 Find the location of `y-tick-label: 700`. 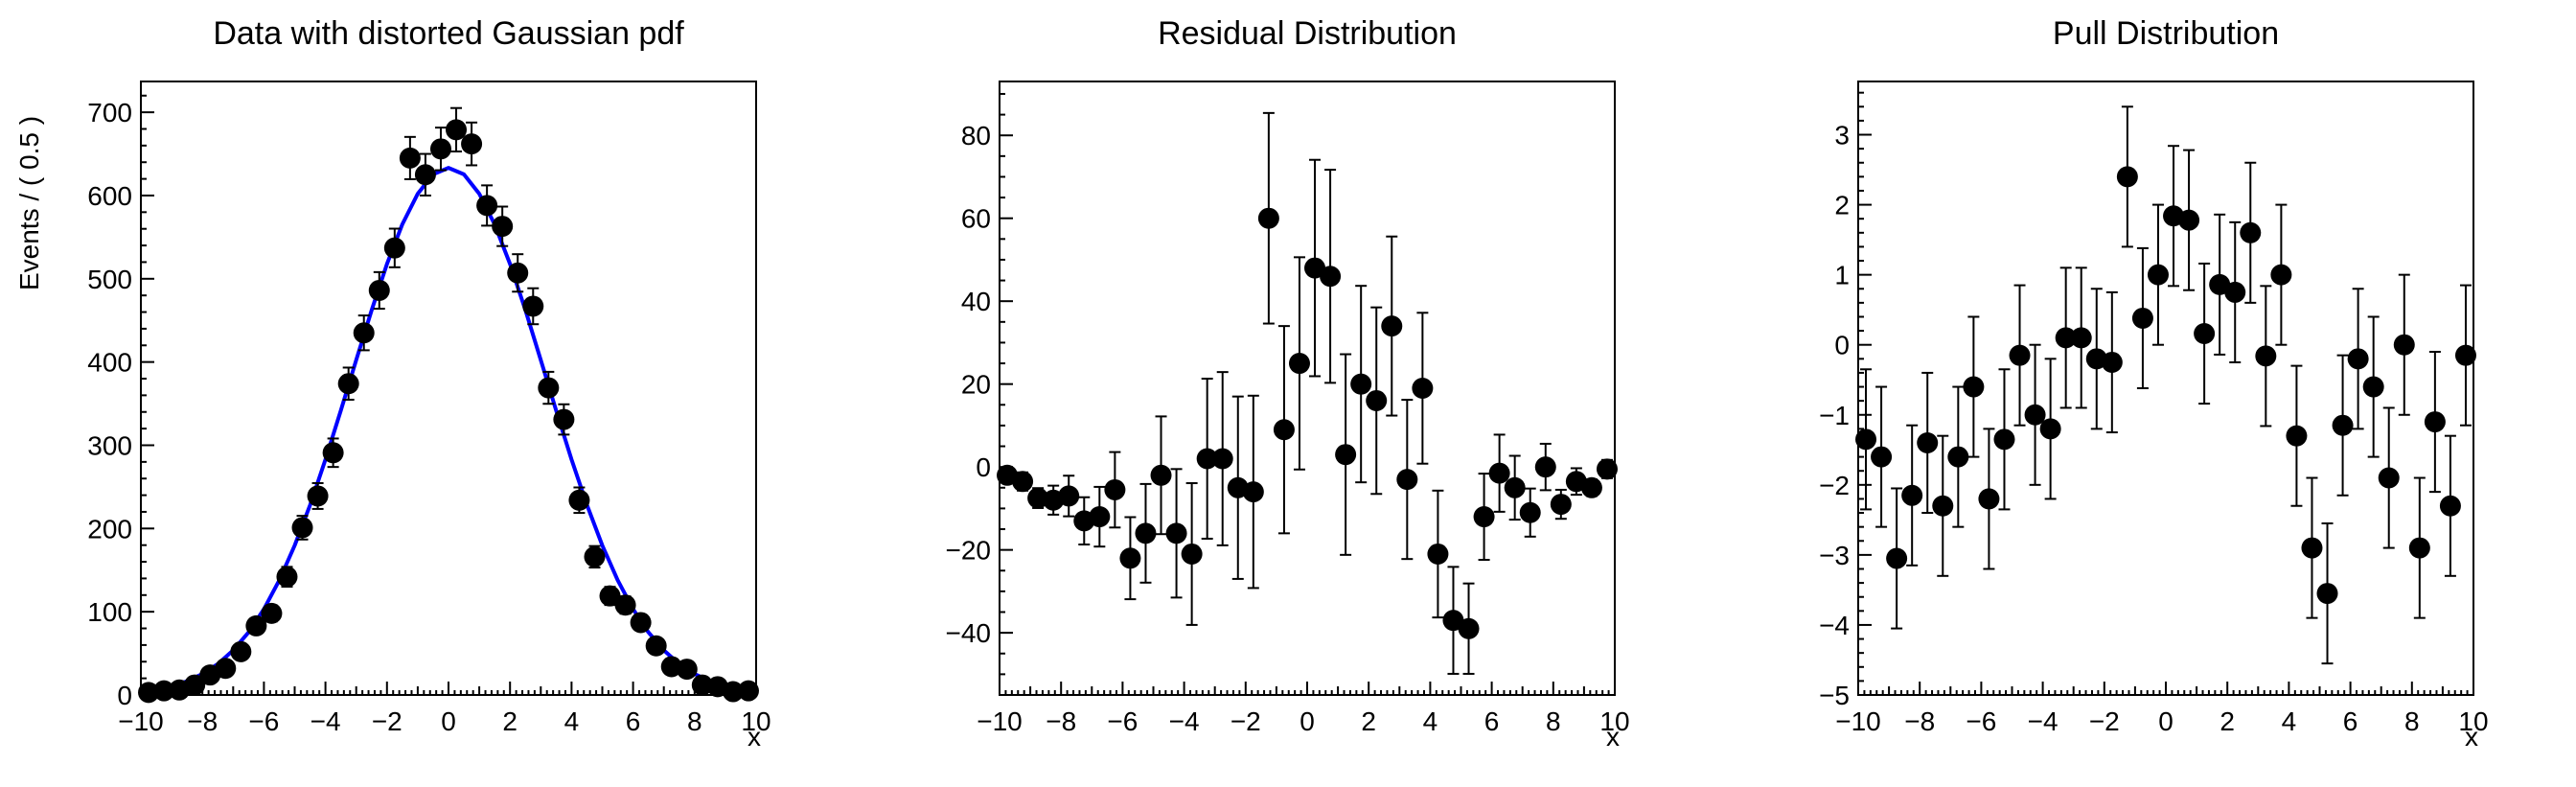

y-tick-label: 700 is located at coordinates (109, 112).